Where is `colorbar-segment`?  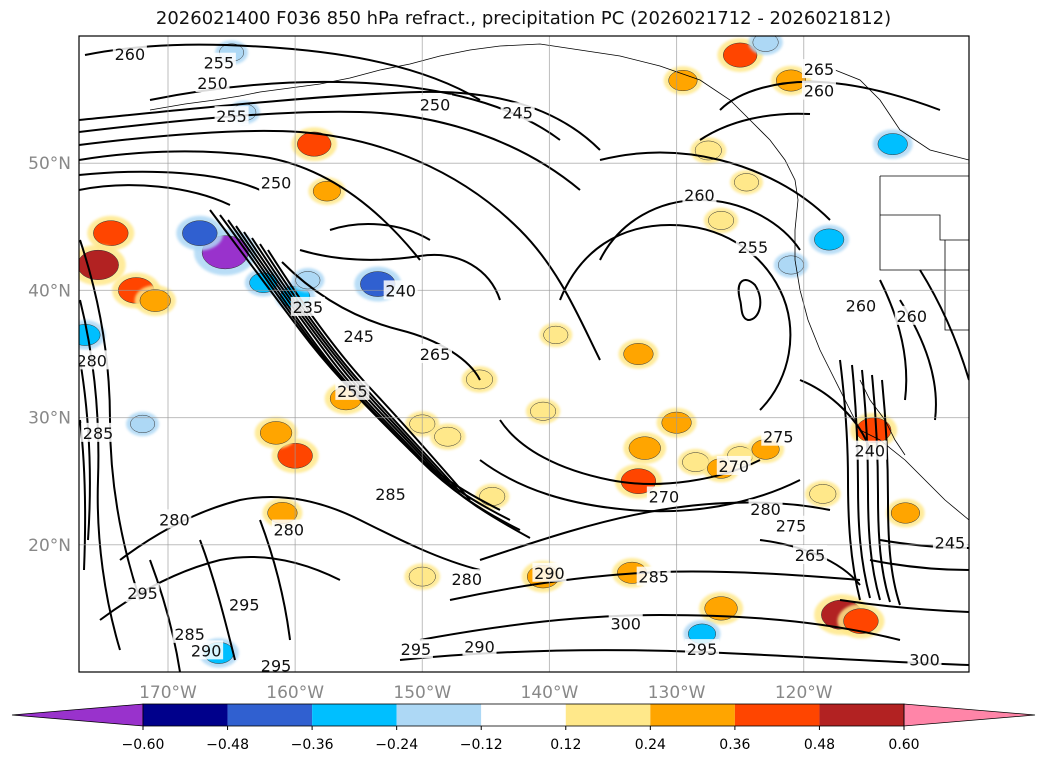
colorbar-segment is located at coordinates (270, 715).